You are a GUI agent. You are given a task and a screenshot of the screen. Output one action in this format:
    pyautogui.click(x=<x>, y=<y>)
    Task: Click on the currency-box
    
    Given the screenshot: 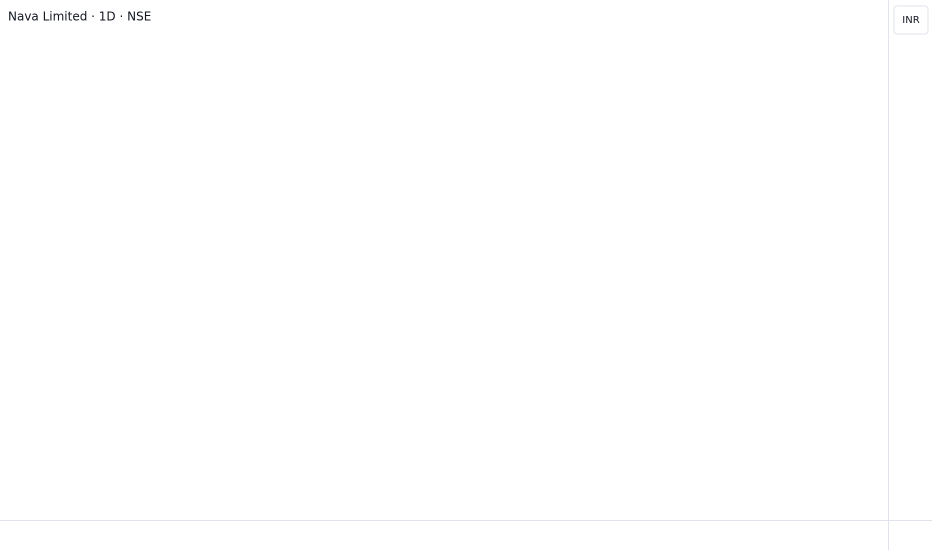 What is the action you would take?
    pyautogui.click(x=911, y=20)
    